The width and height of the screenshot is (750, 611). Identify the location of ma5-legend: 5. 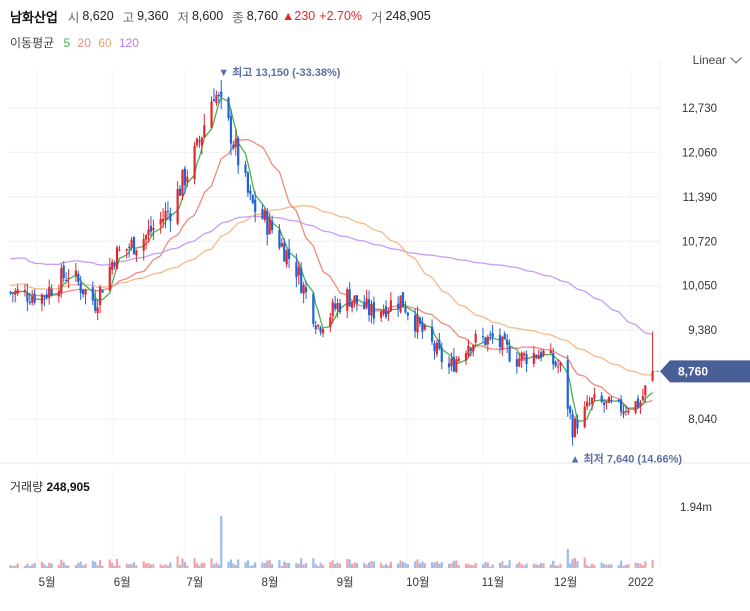
(67, 43).